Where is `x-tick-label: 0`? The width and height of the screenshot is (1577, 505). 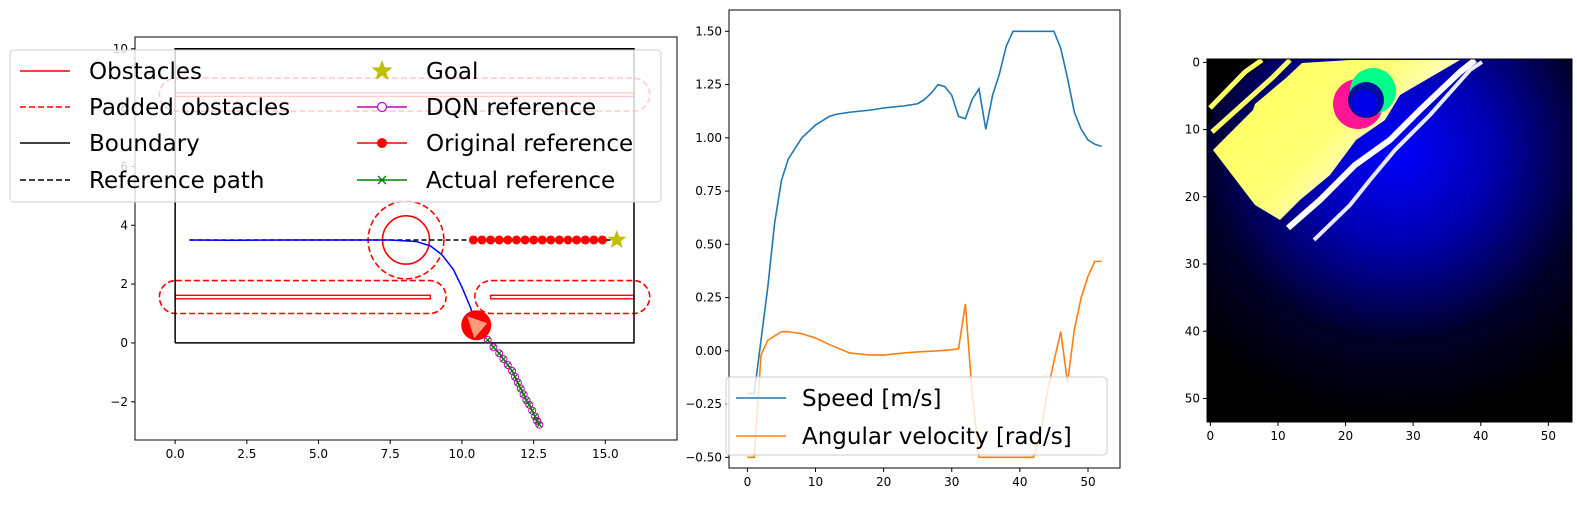
x-tick-label: 0 is located at coordinates (748, 482).